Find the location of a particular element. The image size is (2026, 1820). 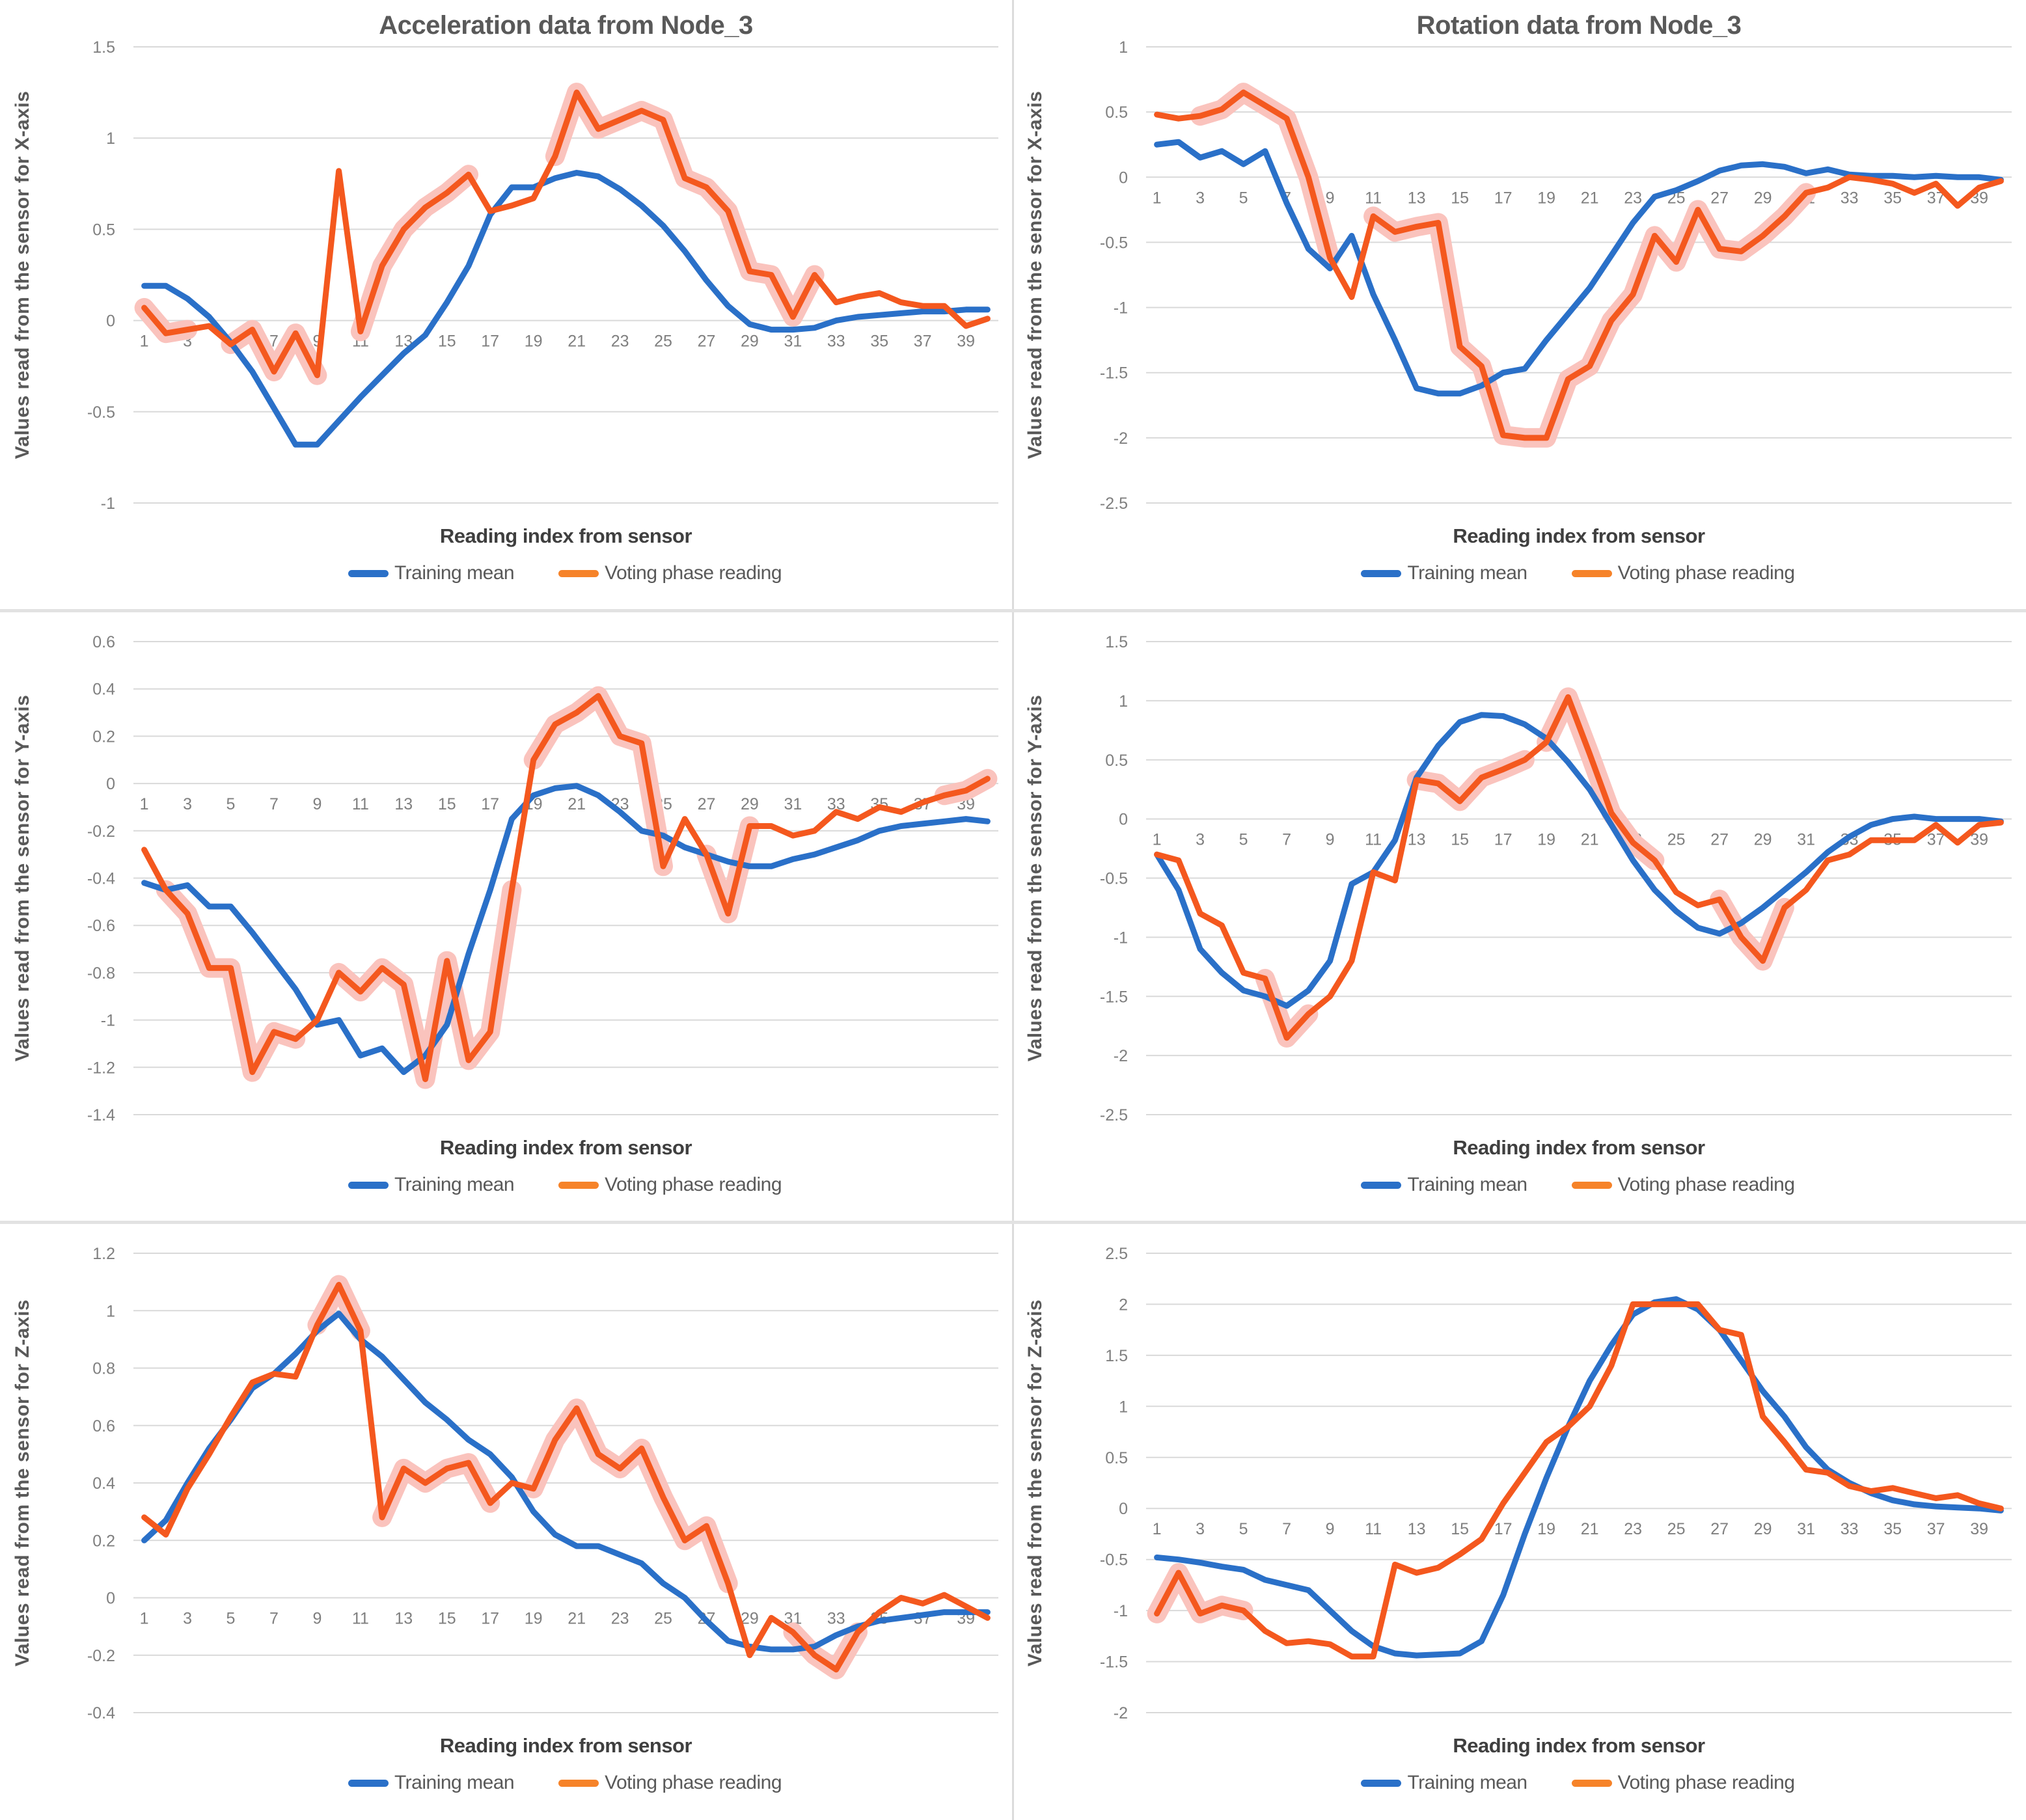

x-tick-label: 23 is located at coordinates (620, 1619).